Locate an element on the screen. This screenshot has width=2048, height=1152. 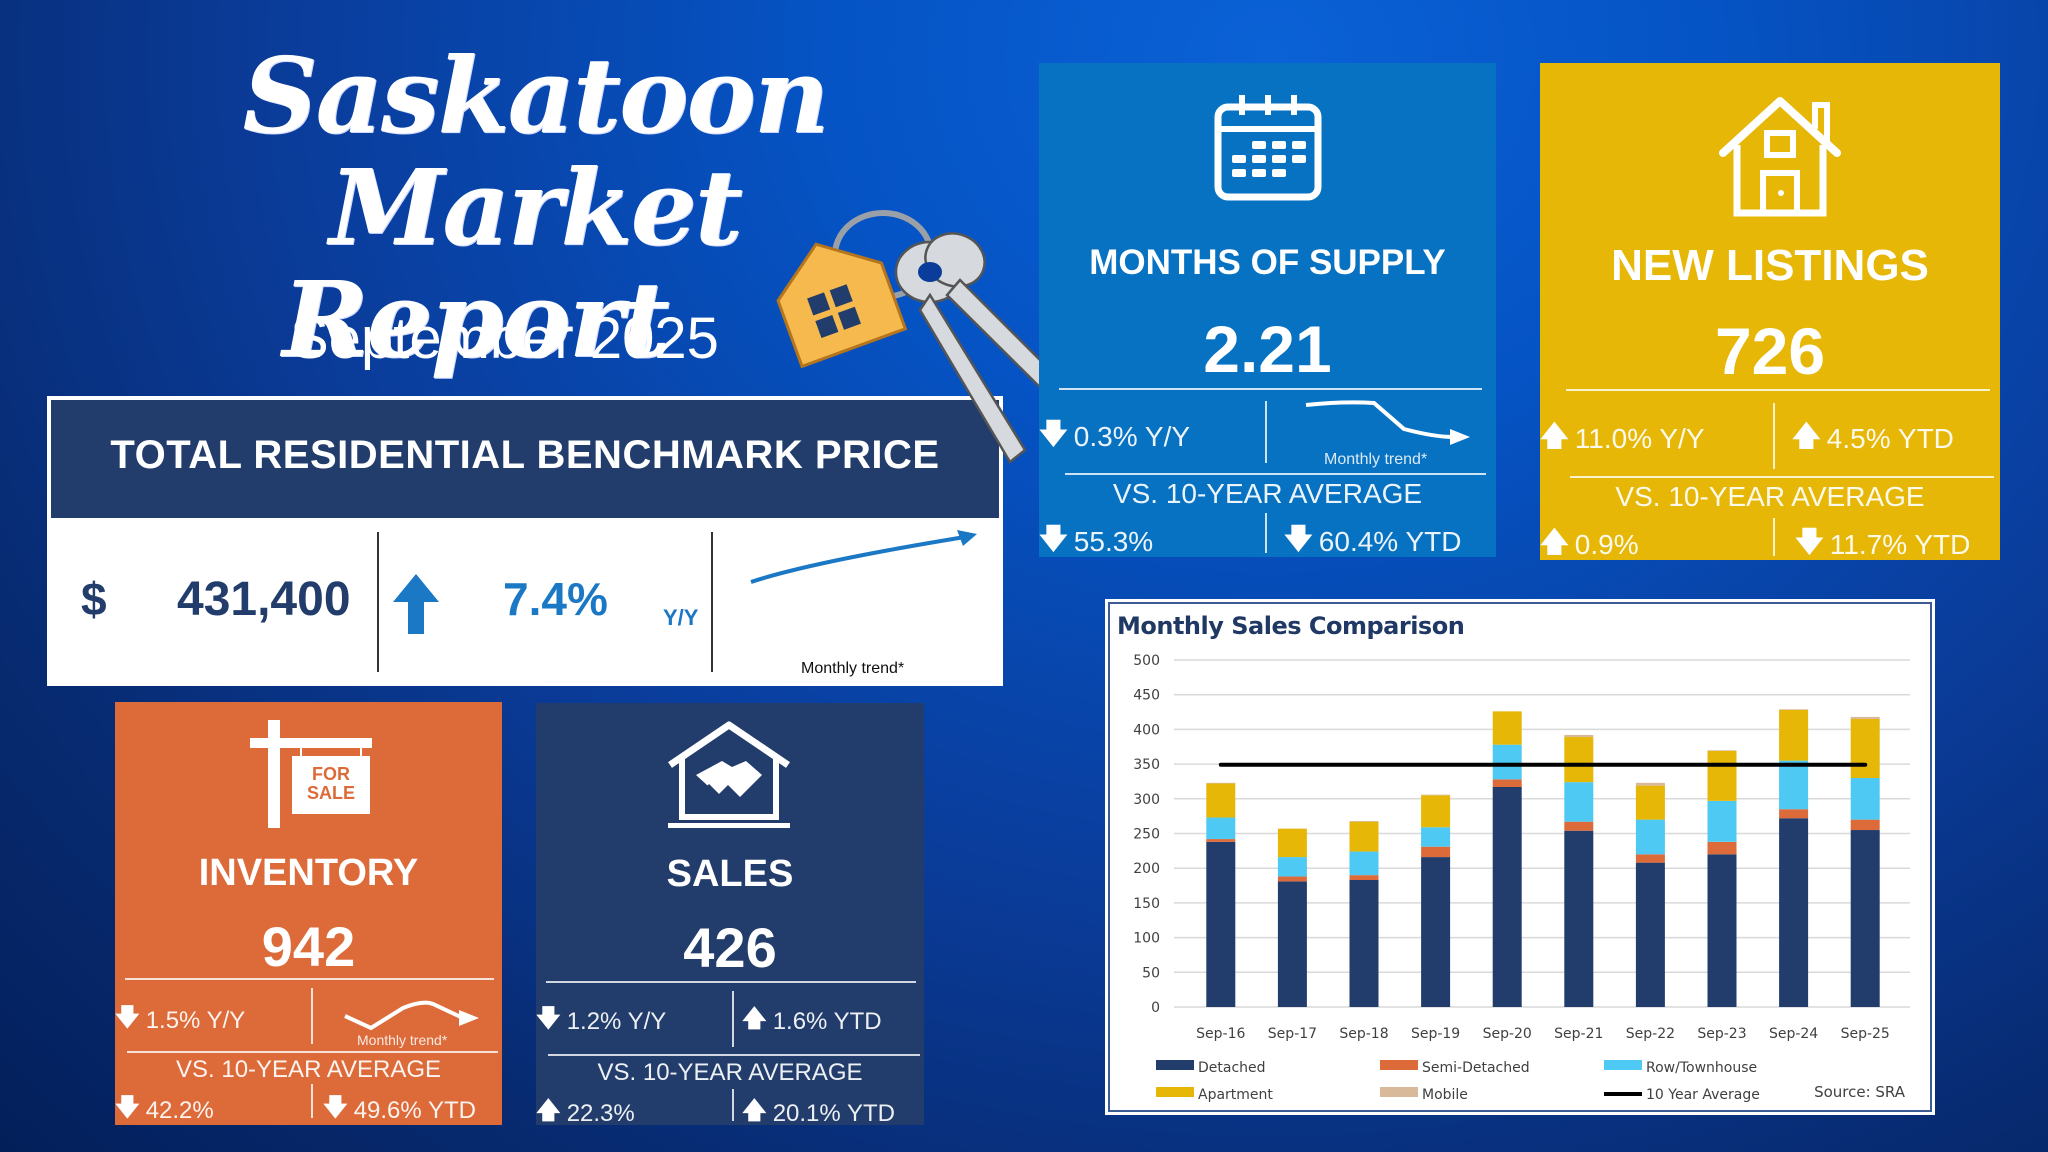
x-tick-label: Sep-21 is located at coordinates (1578, 1034).